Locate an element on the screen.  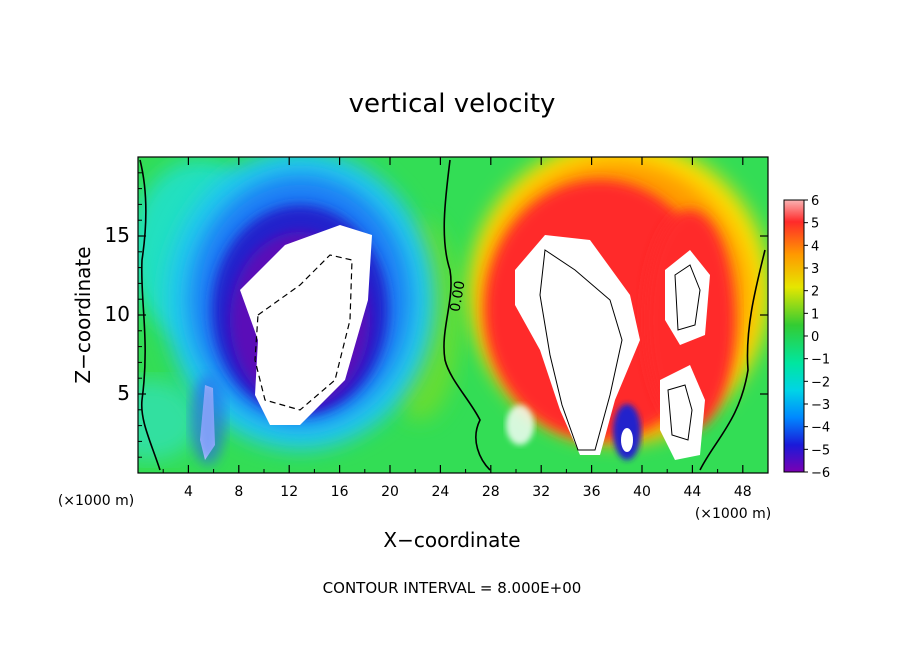
x-unit-right: (×1000 m) is located at coordinates (733, 514).